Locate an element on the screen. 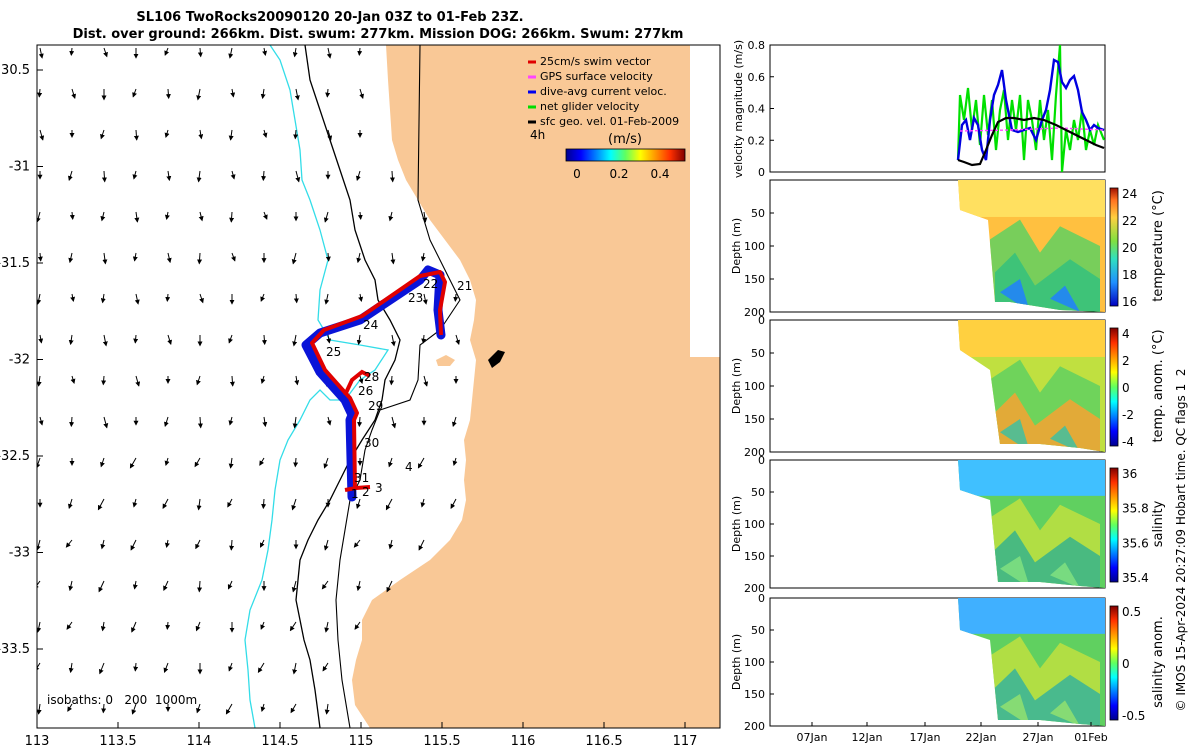 This screenshot has height=754, width=1200. velocity-y-tick-label: 0.6 is located at coordinates (757, 77).